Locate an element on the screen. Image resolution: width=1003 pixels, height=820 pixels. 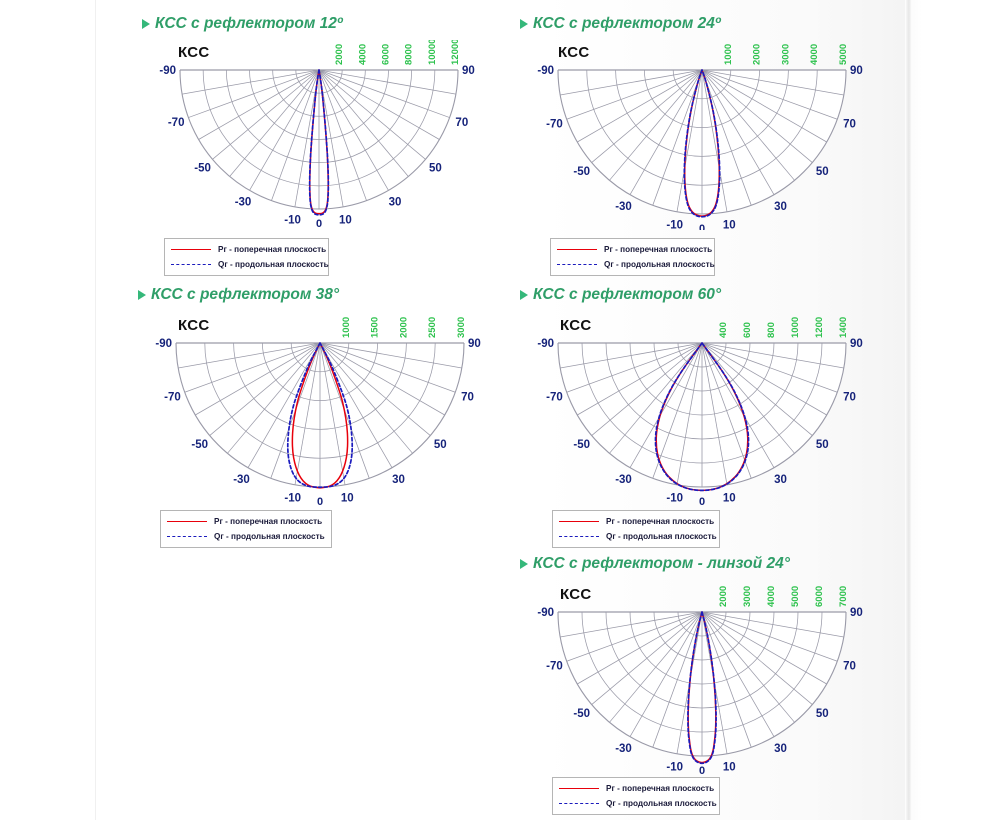
chart-title-text: КСС с рефлектором - линзой 24° is located at coordinates (661, 563).